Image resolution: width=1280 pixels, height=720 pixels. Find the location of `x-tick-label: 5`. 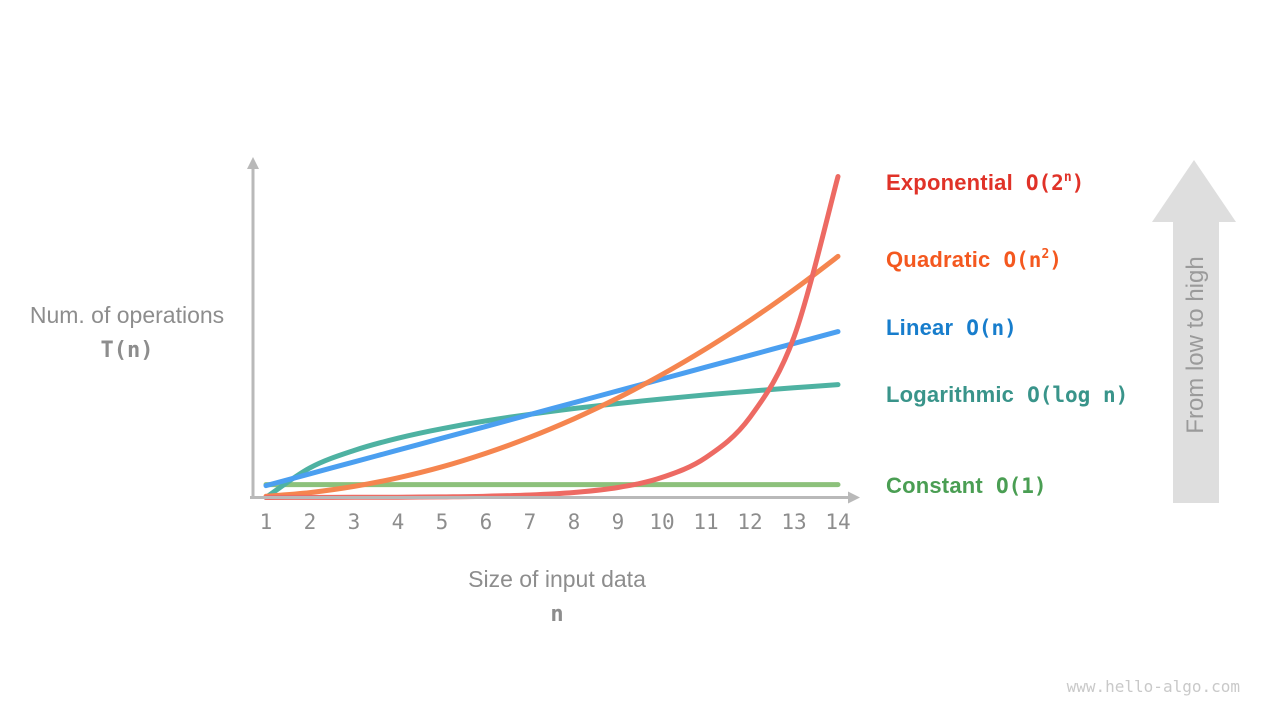

x-tick-label: 5 is located at coordinates (442, 522).